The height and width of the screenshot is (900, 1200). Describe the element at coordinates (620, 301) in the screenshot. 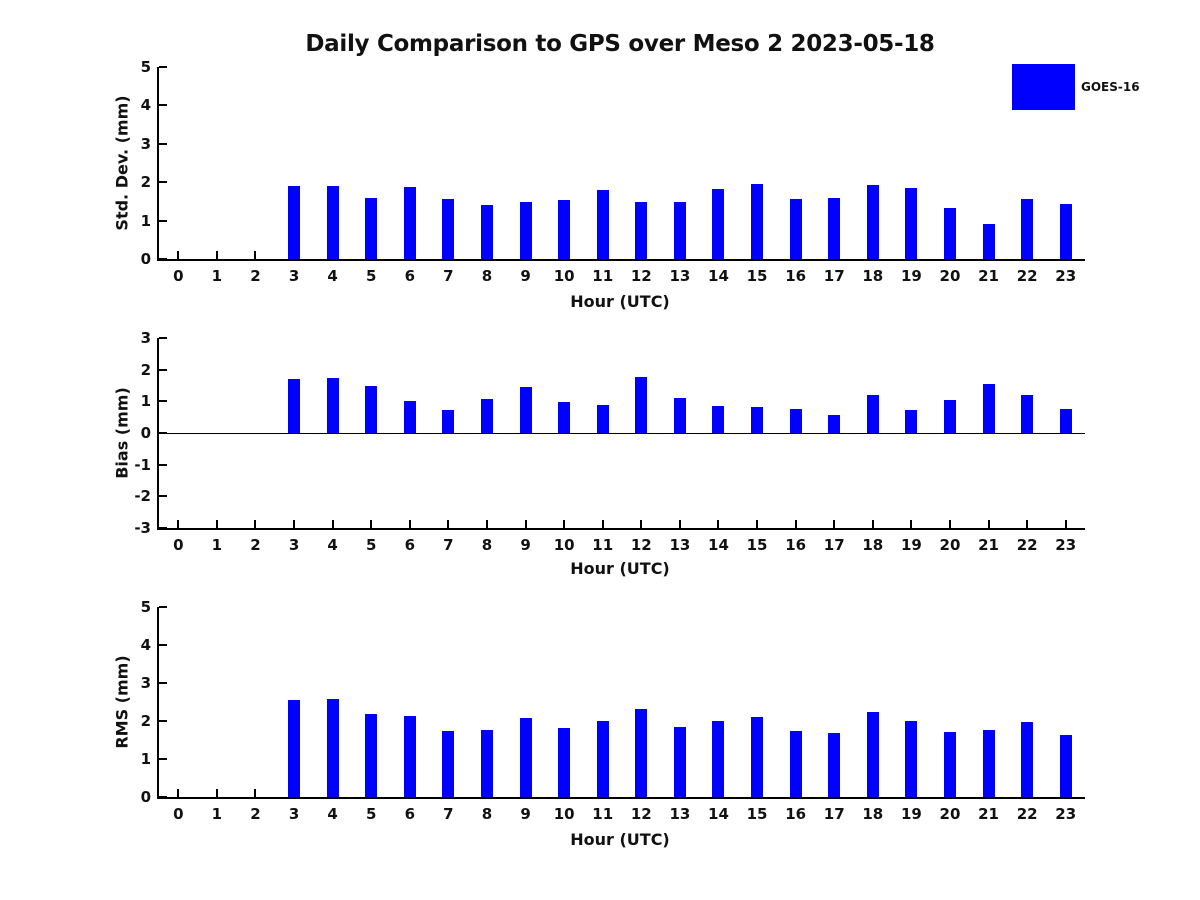

I see `stddev-x-axis-label: Hour (UTC)` at that location.